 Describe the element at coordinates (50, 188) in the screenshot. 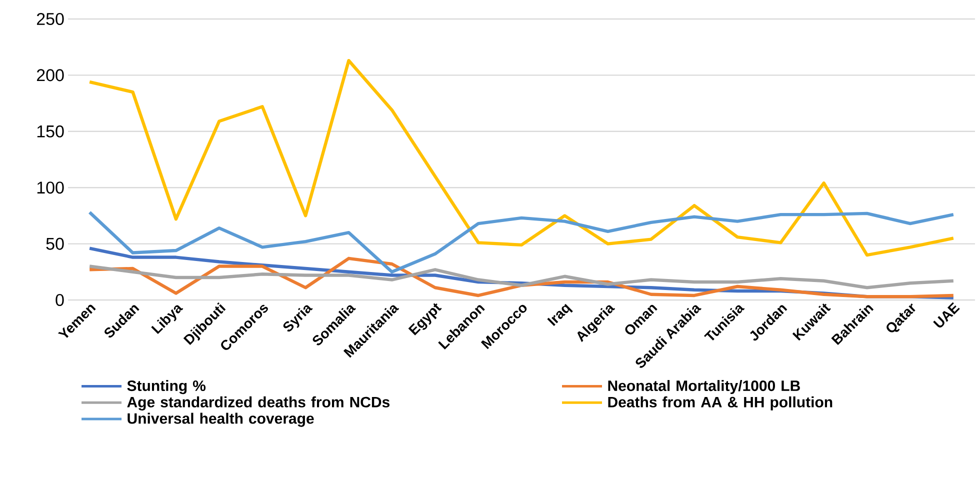

I see `y-tick-label: 100` at that location.